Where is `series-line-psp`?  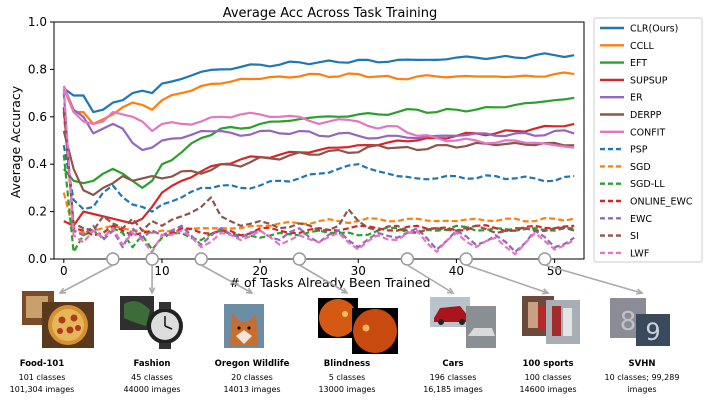
series-line-psp is located at coordinates (318, 179).